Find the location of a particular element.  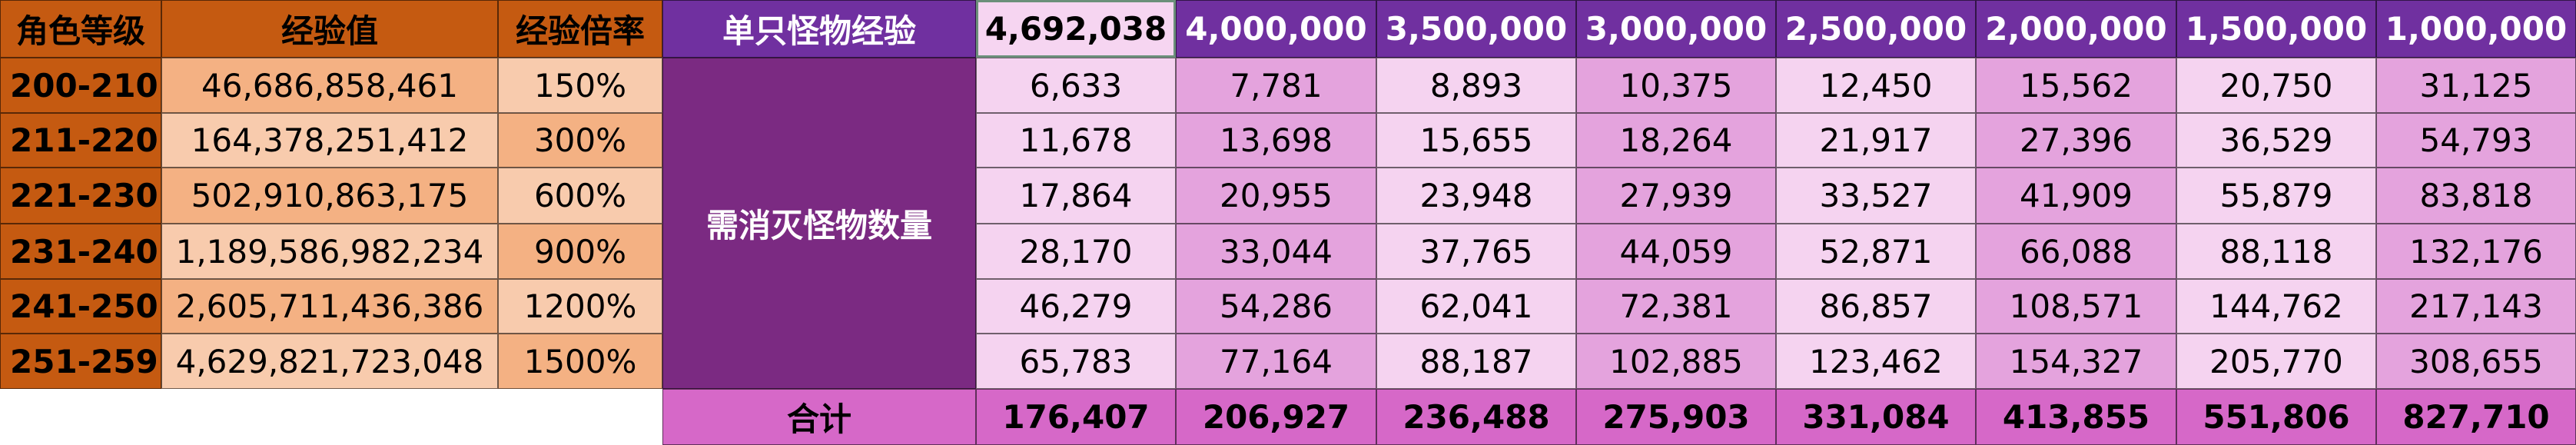

count-cell: 12,450 is located at coordinates (1876, 85).